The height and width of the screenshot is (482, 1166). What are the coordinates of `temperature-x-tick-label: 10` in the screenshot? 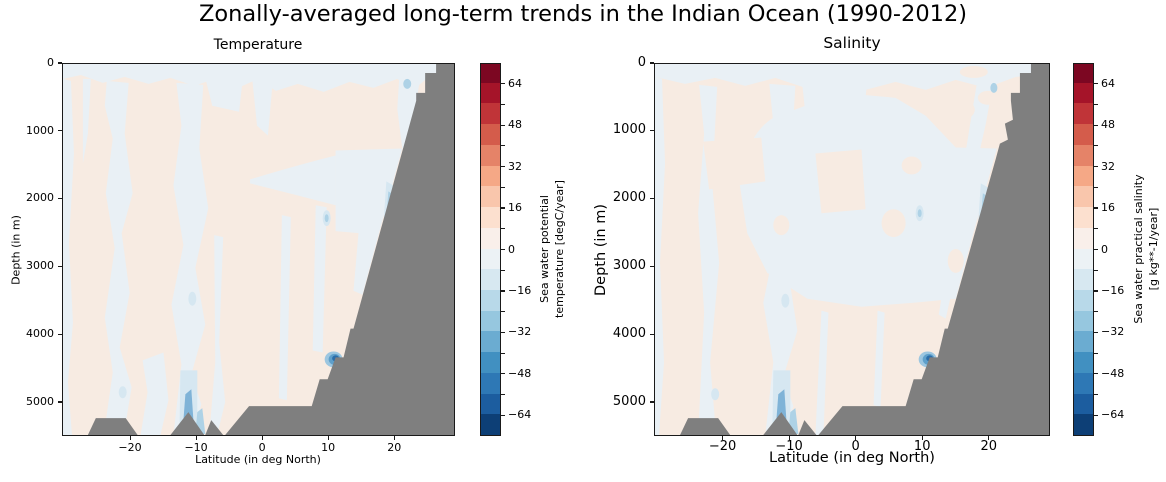 It's located at (328, 447).